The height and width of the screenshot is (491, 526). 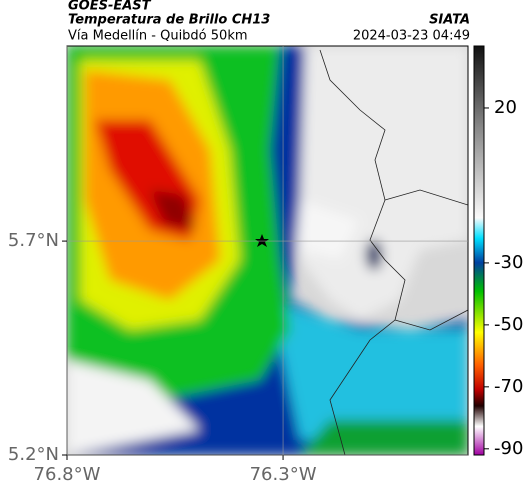 What do you see at coordinates (508, 262) in the screenshot?
I see `colorbar-tick-label: -30` at bounding box center [508, 262].